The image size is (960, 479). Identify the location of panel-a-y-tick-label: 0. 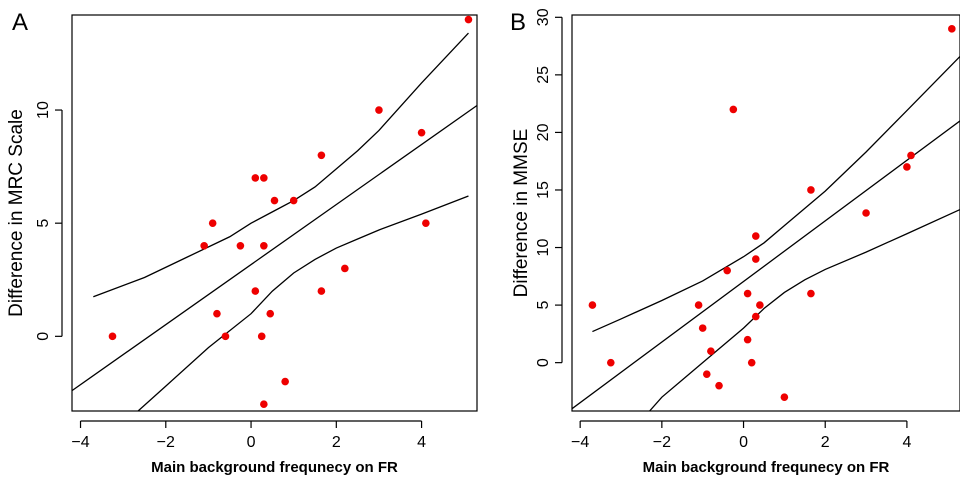
(43, 336).